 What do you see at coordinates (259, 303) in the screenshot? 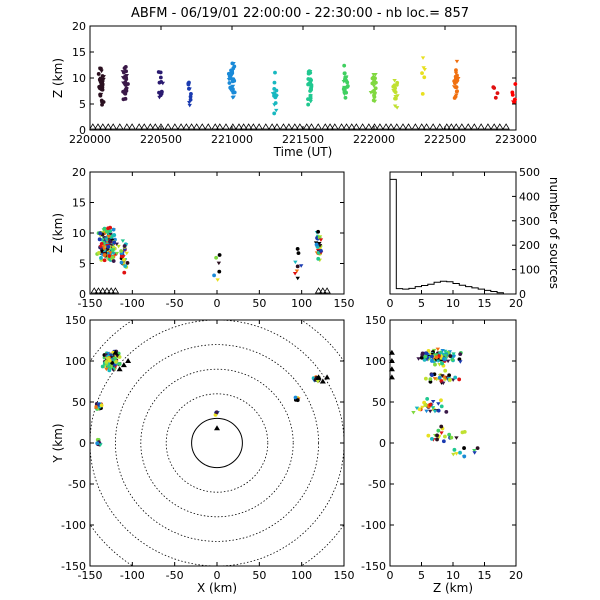
I see `x-height-x-tick-label: 50` at bounding box center [259, 303].